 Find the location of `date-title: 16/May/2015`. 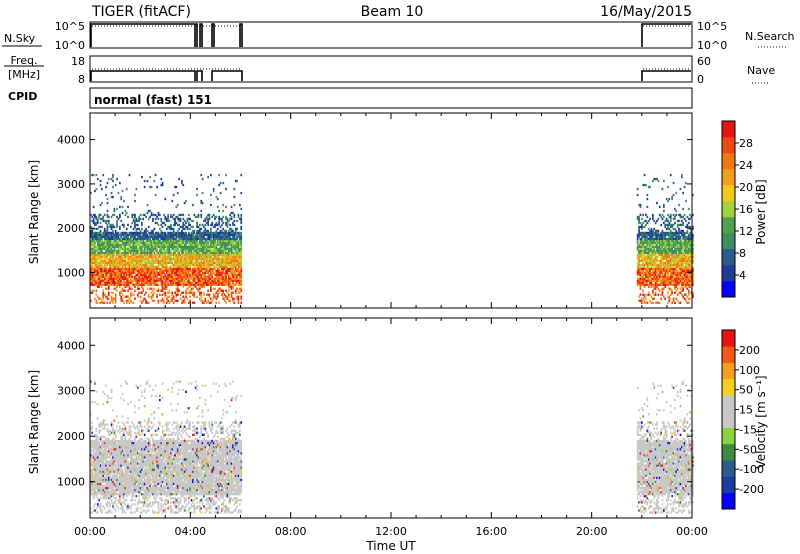

date-title: 16/May/2015 is located at coordinates (646, 12).